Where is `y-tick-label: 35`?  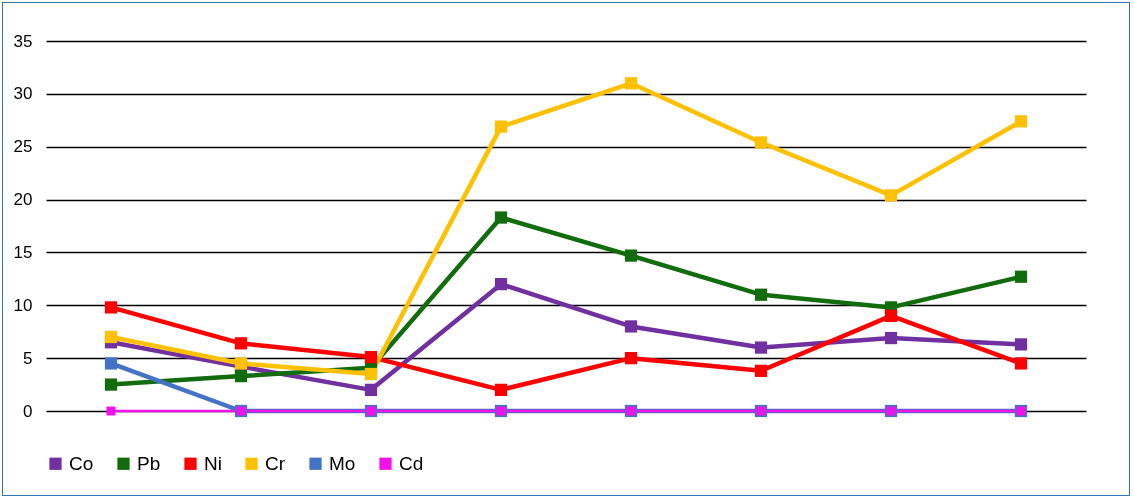
y-tick-label: 35 is located at coordinates (23, 41).